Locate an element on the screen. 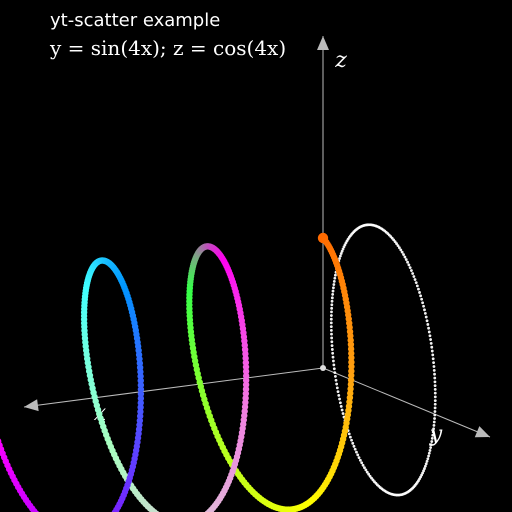 The image size is (512, 512). x-axis-line is located at coordinates (173, 387).